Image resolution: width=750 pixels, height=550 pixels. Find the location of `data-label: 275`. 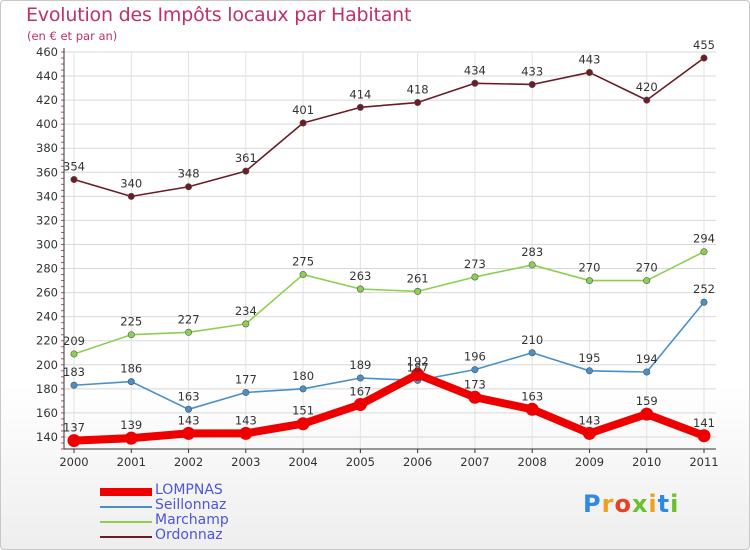

data-label: 275 is located at coordinates (303, 262).